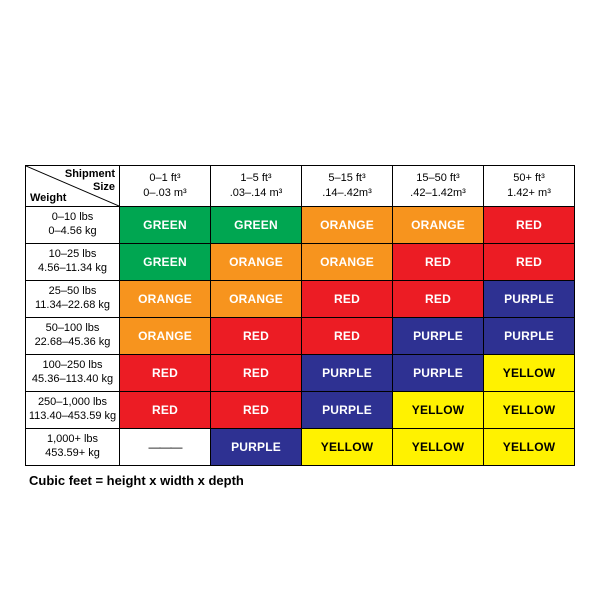 The height and width of the screenshot is (600, 600). Describe the element at coordinates (72, 328) in the screenshot. I see `row-label-pounds: 50–100 lbs` at that location.